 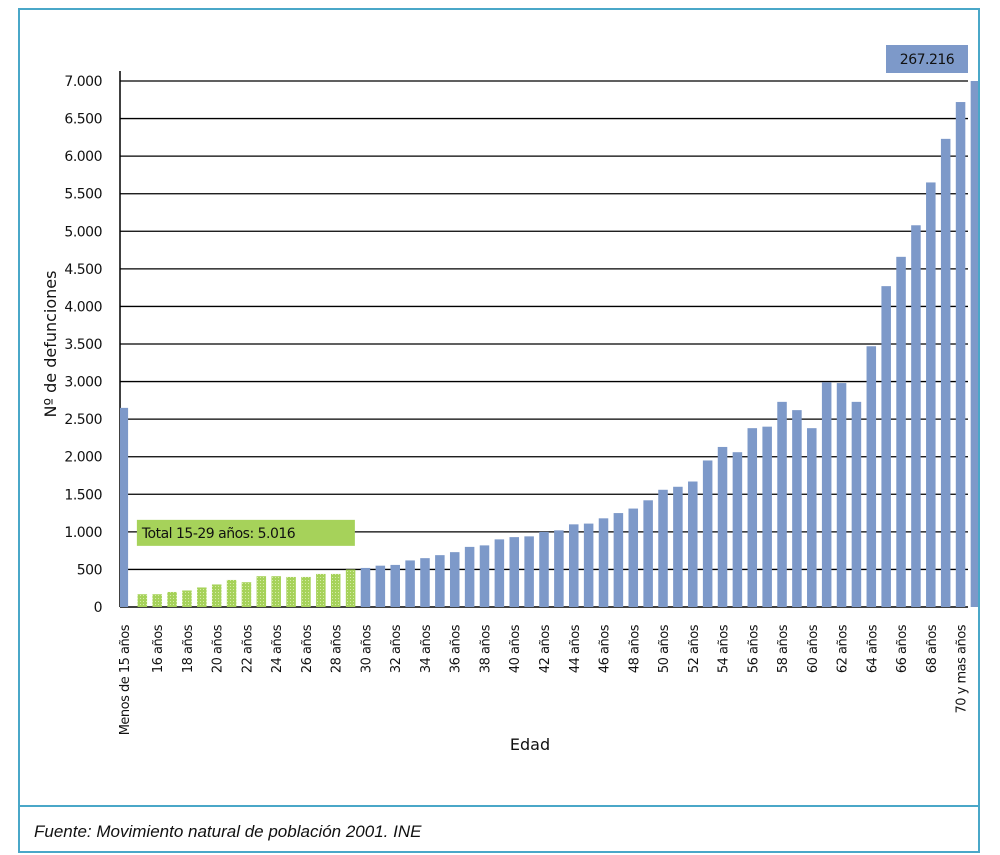 What do you see at coordinates (158, 648) in the screenshot?
I see `x-tick-label: 16 años` at bounding box center [158, 648].